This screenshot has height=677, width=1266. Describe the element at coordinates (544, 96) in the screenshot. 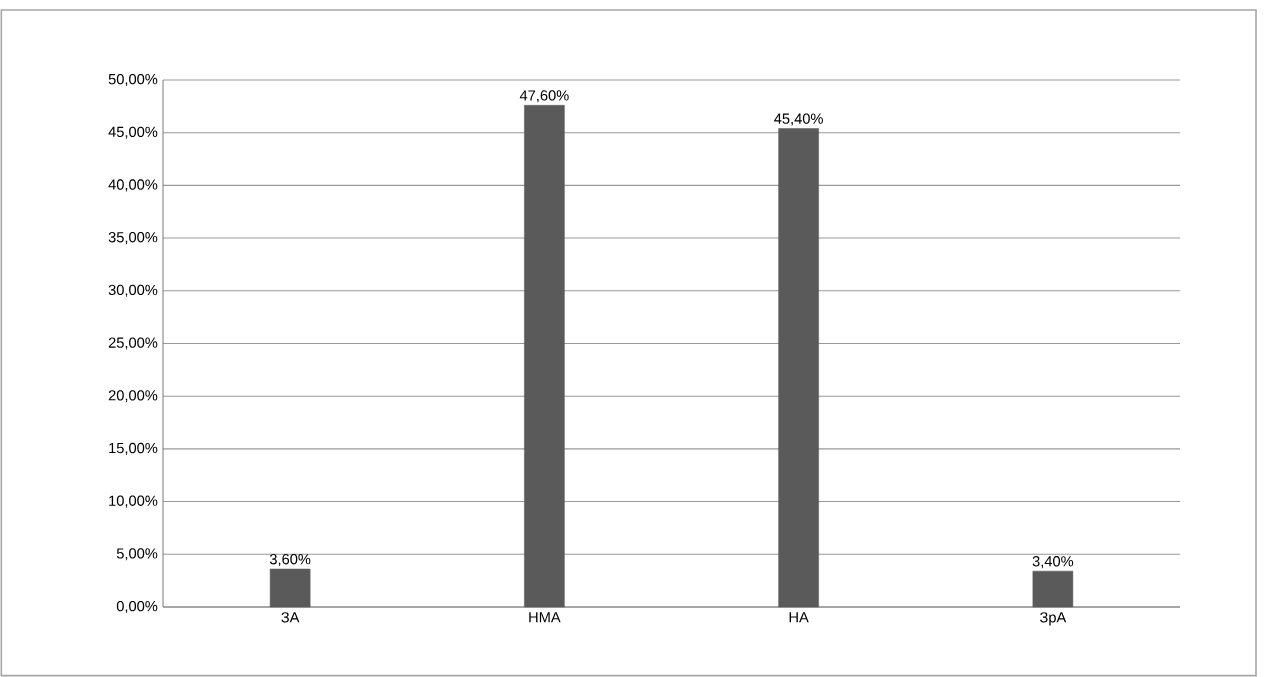

I see `data-label: 47,60%` at that location.